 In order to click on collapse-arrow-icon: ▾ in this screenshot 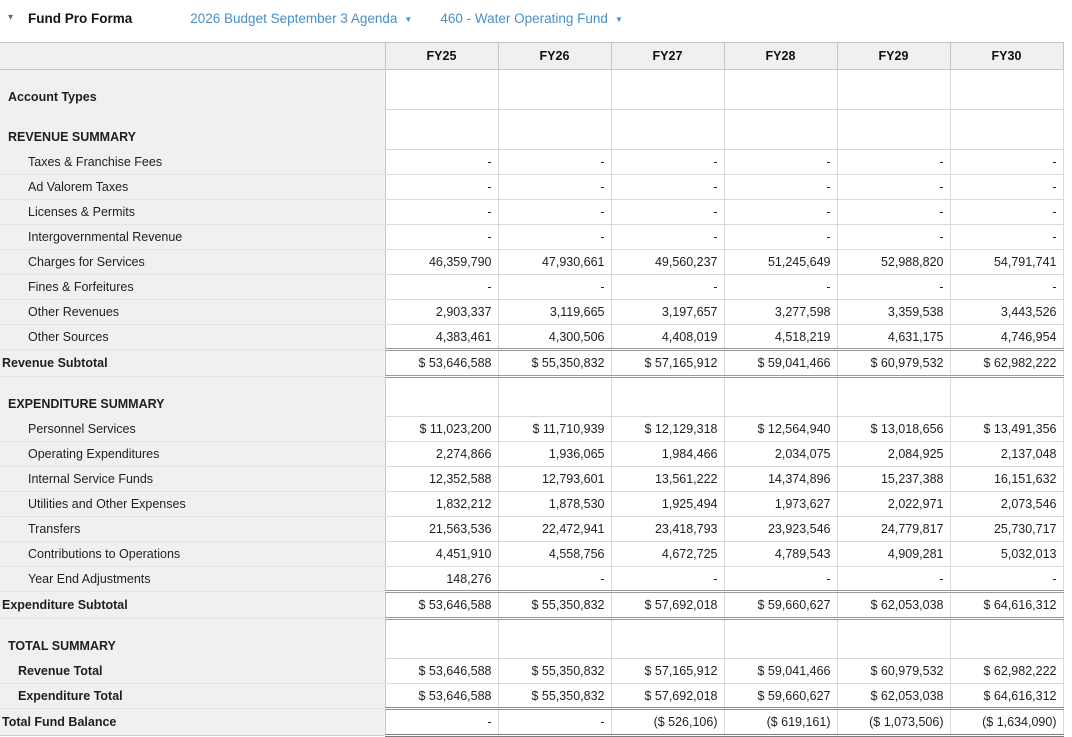, I will do `click(11, 17)`.